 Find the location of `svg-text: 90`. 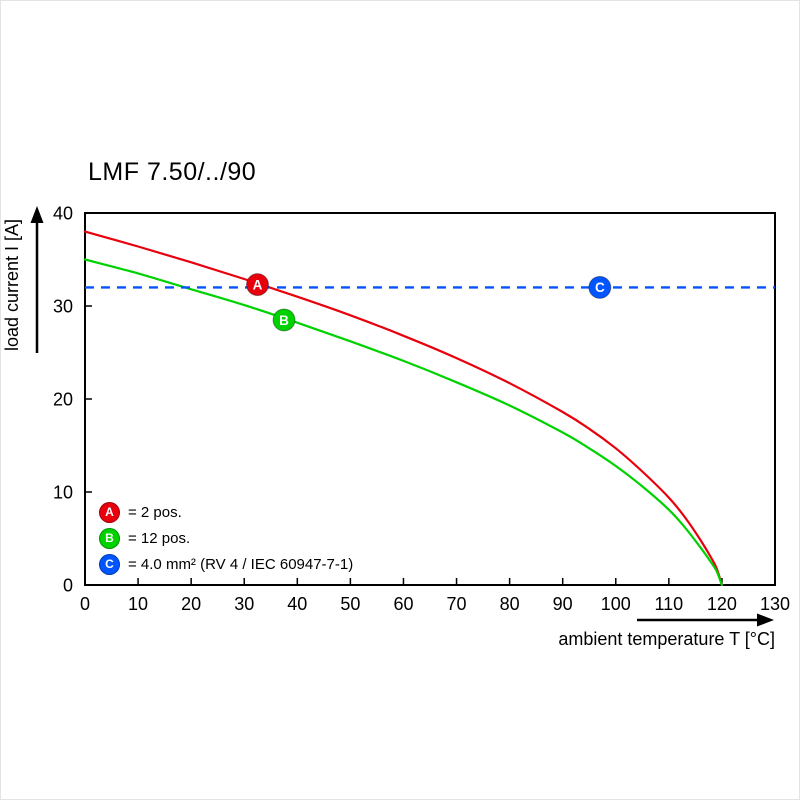

svg-text: 90 is located at coordinates (563, 604).